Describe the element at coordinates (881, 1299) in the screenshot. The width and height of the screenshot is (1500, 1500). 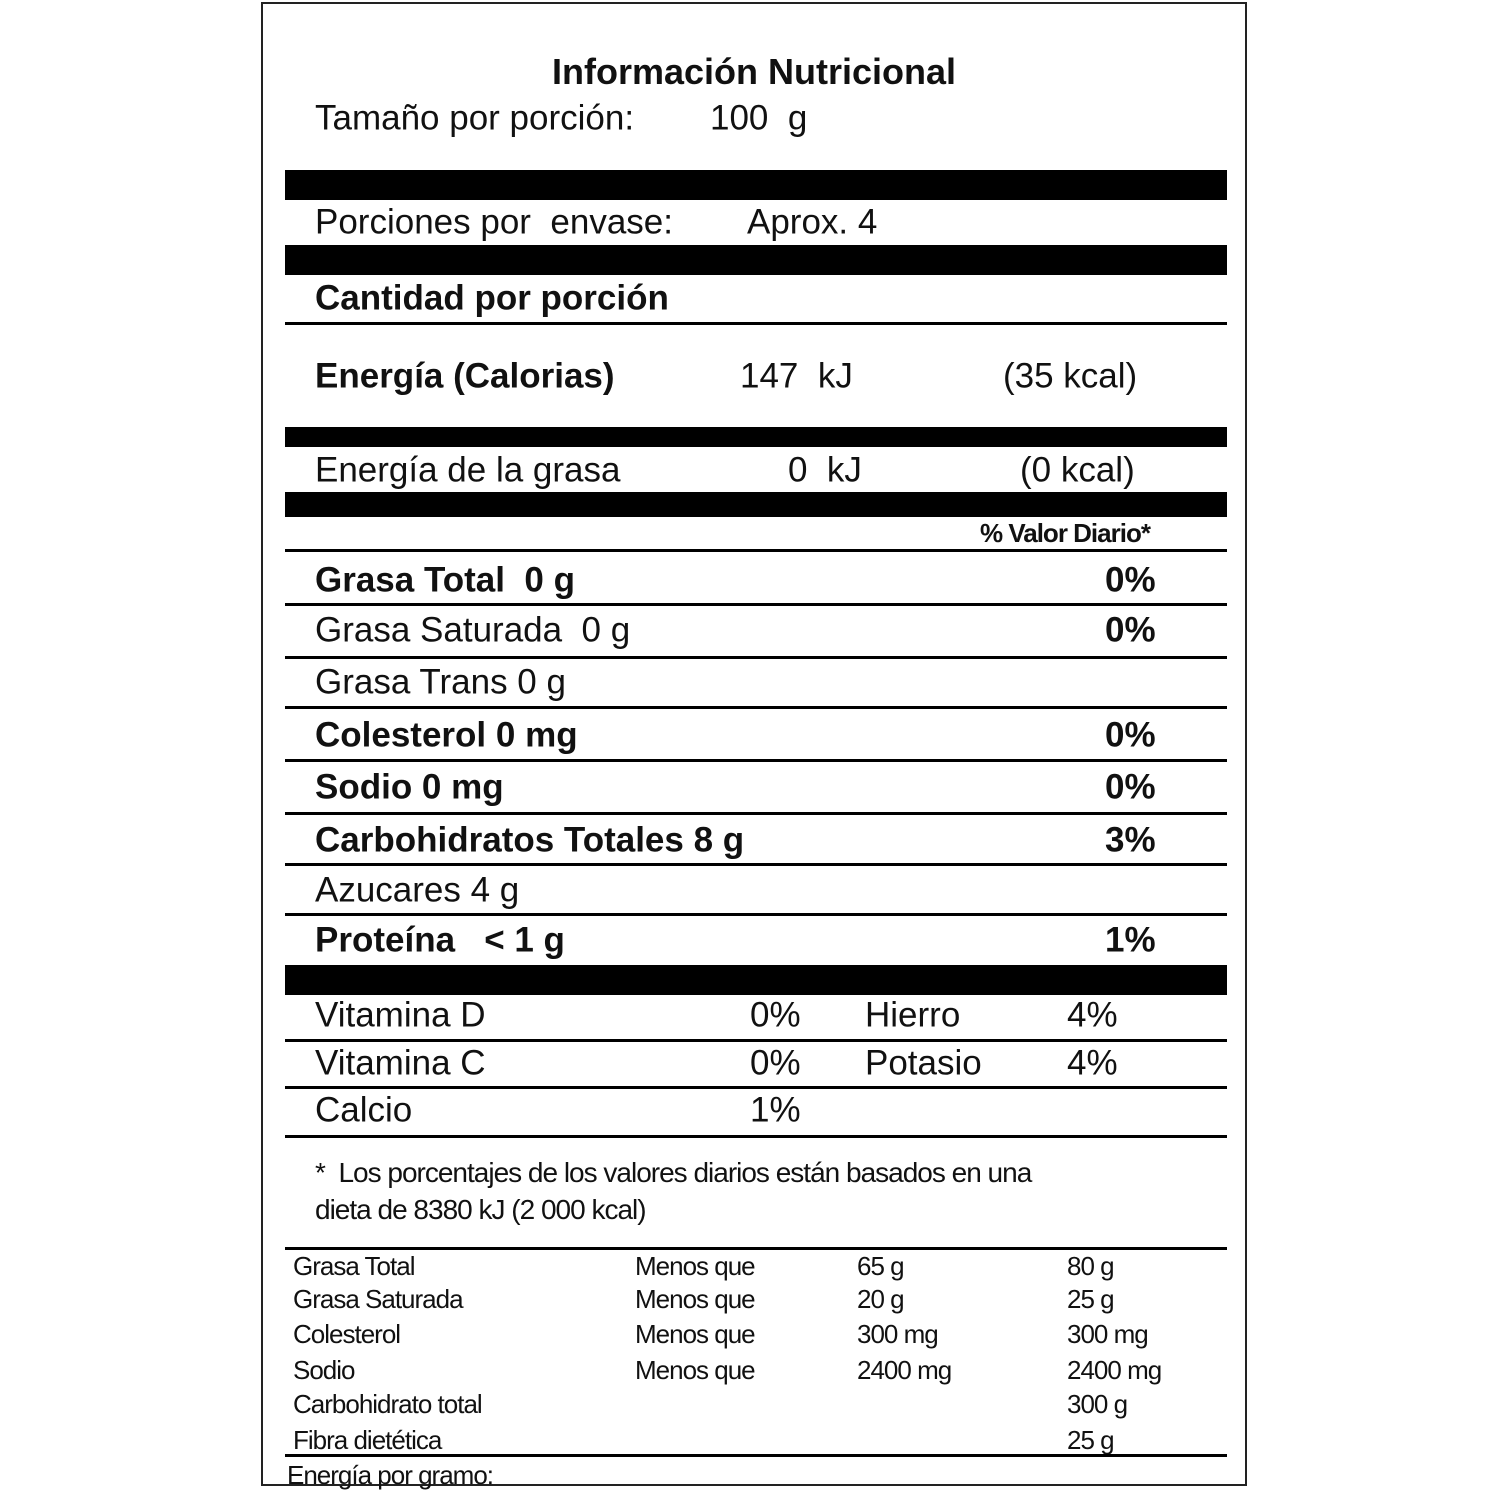
I see `reference-2000-kcal: 20 g` at that location.